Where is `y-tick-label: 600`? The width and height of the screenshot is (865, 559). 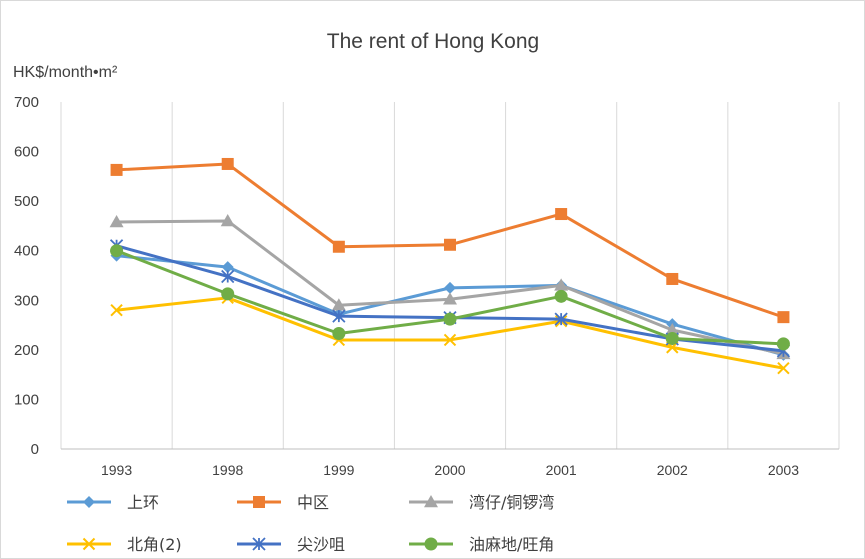 y-tick-label: 600 is located at coordinates (26, 152).